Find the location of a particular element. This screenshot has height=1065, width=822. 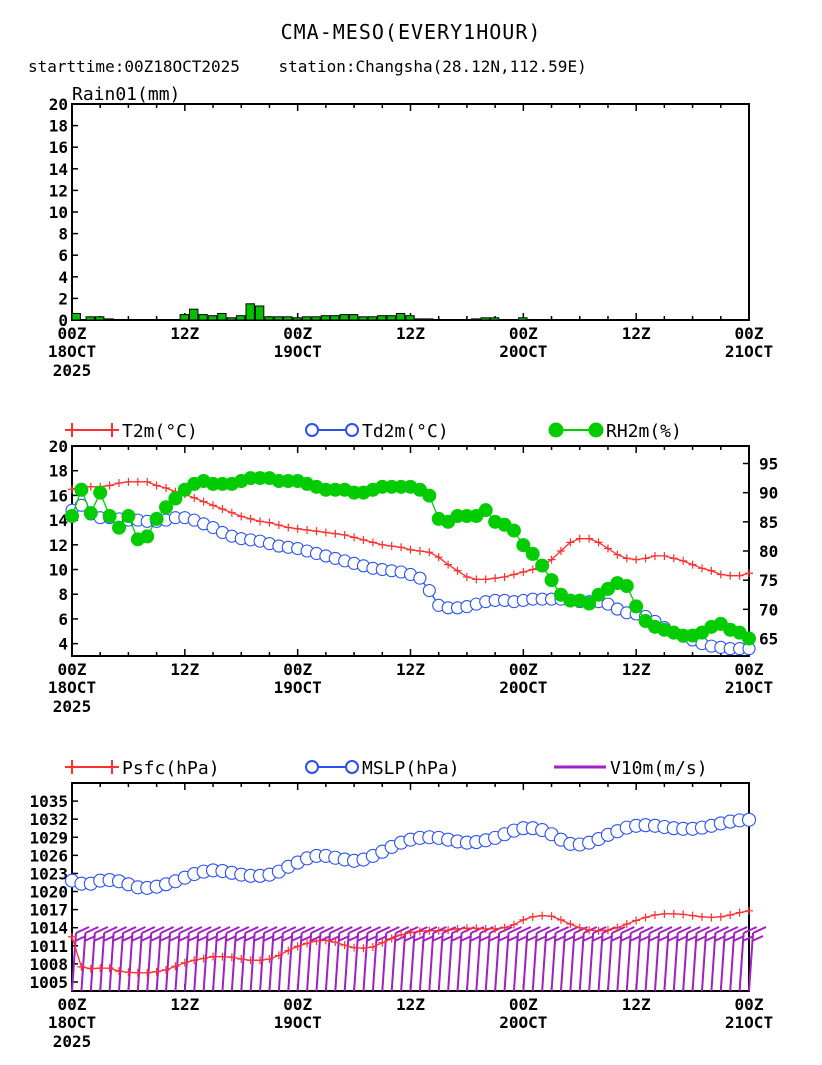

y-tick-label: 1026 is located at coordinates (48, 855).